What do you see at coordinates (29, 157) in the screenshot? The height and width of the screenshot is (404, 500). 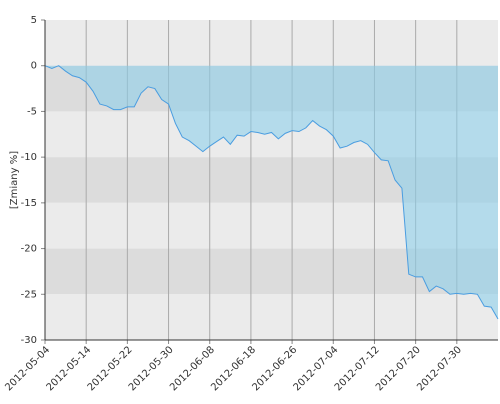 I see `y-tick-label: -10` at bounding box center [29, 157].